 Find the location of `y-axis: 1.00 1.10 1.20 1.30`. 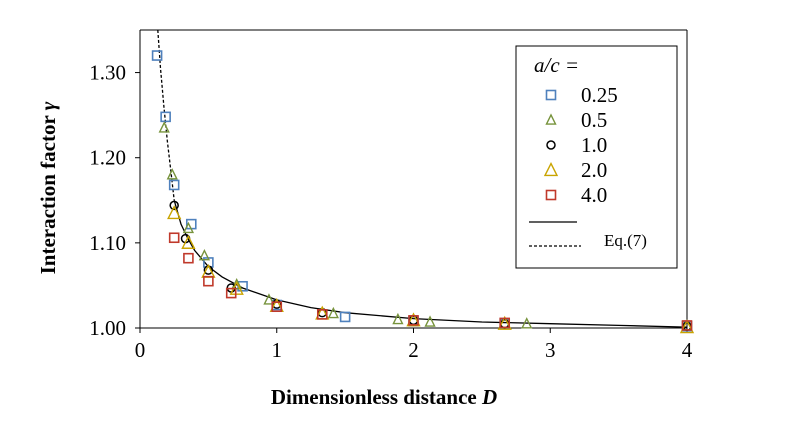

y-axis: 1.00 1.10 1.20 1.30 is located at coordinates (114, 200).